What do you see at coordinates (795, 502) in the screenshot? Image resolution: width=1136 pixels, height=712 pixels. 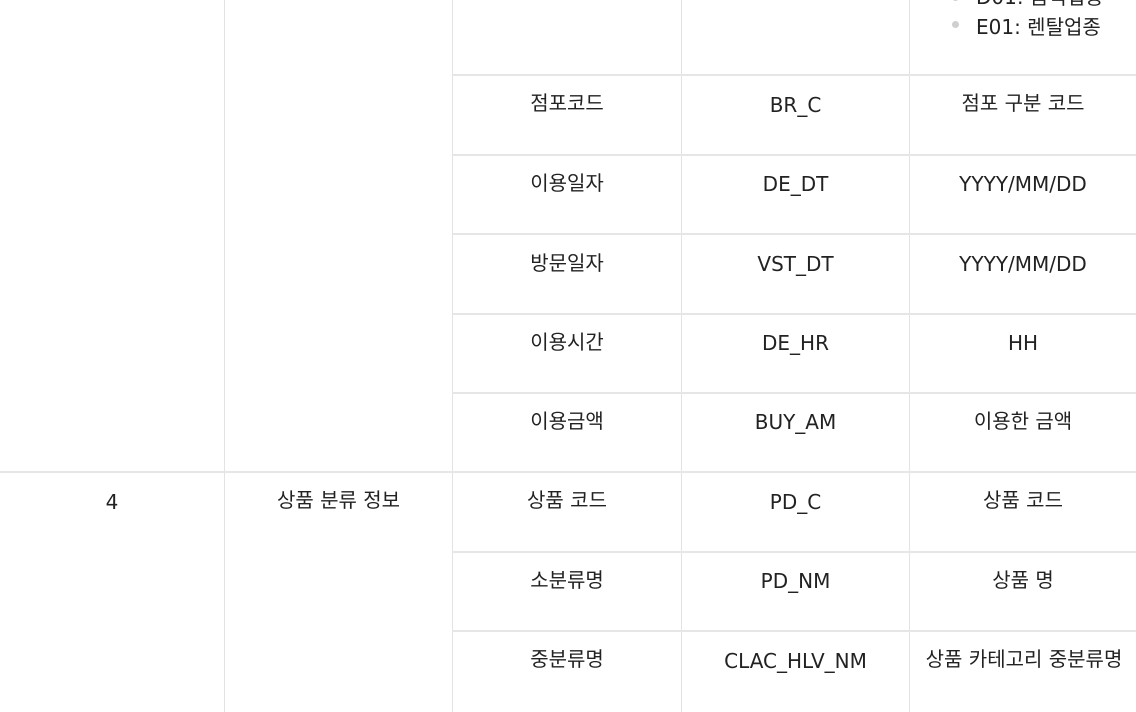 I see `field-code-cell: PD_C` at bounding box center [795, 502].